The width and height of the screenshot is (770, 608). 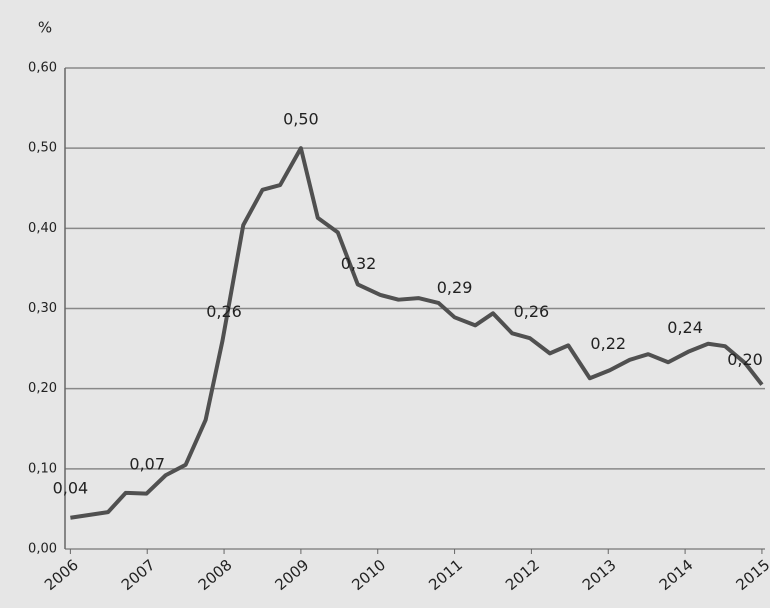 What do you see at coordinates (301, 119) in the screenshot?
I see `data-label: 0,50` at bounding box center [301, 119].